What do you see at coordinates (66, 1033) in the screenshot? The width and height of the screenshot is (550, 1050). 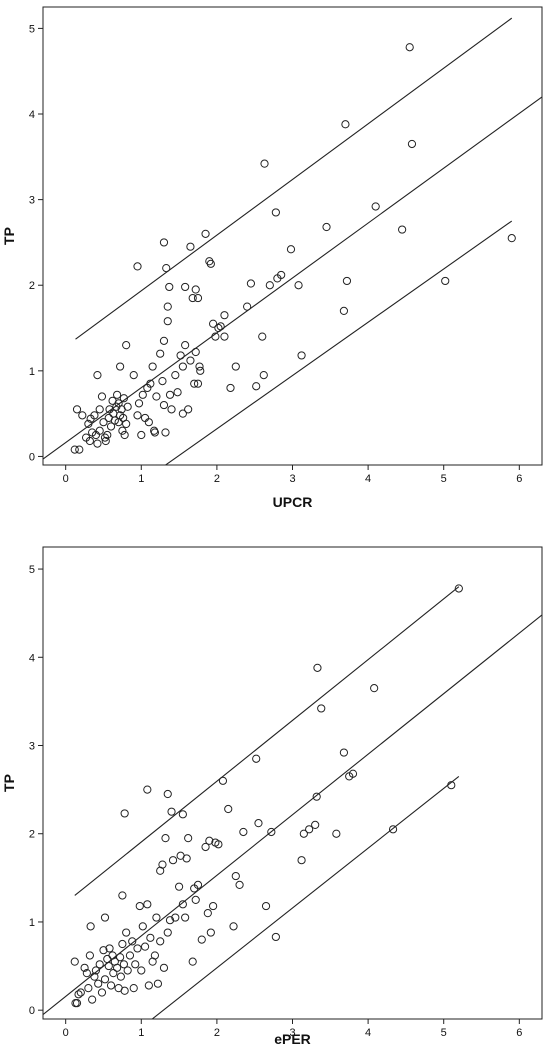 I see `x-tick-label: 0` at bounding box center [66, 1033].